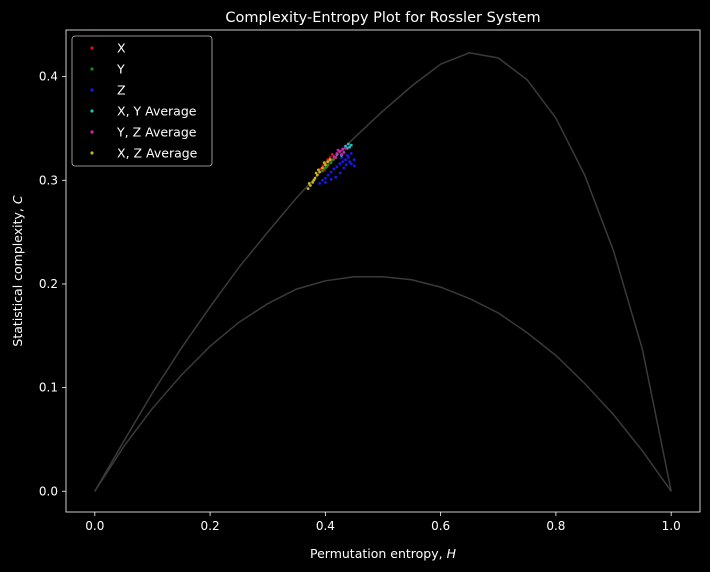  I want to click on legend: XYZ X, Y Average Y, Z Average X, Z Average, so click(142, 101).